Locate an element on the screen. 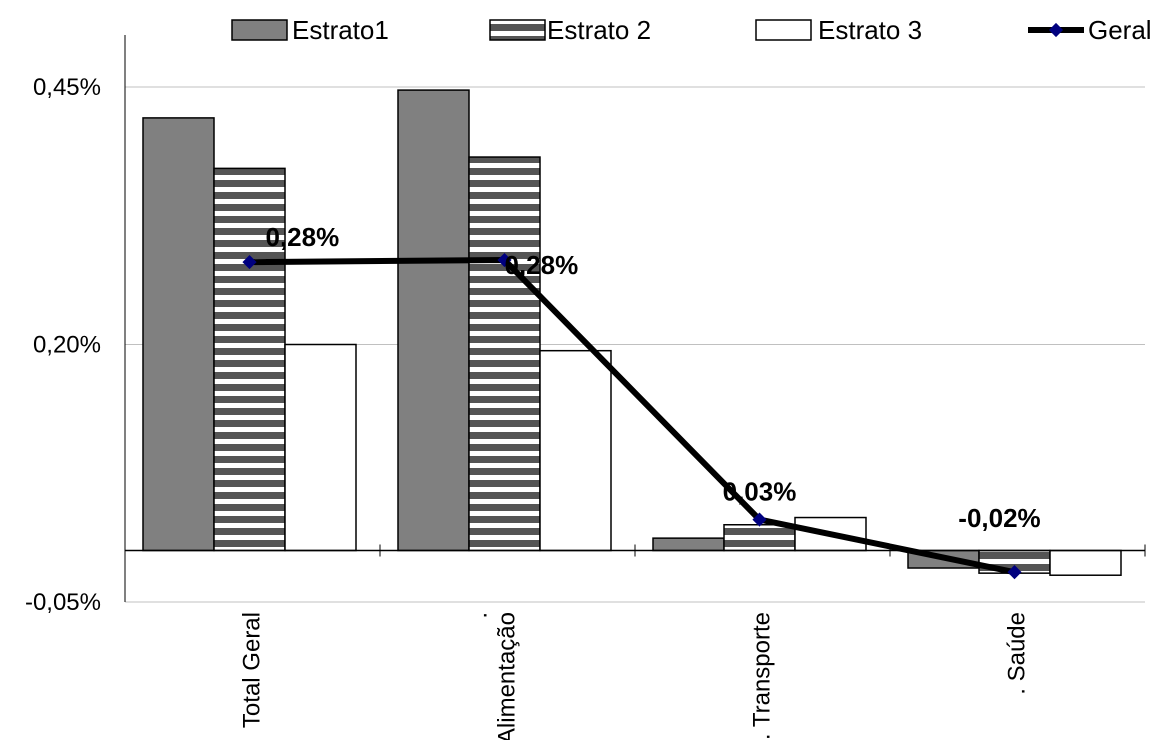  y-tick-label: 0,45% is located at coordinates (67, 87).